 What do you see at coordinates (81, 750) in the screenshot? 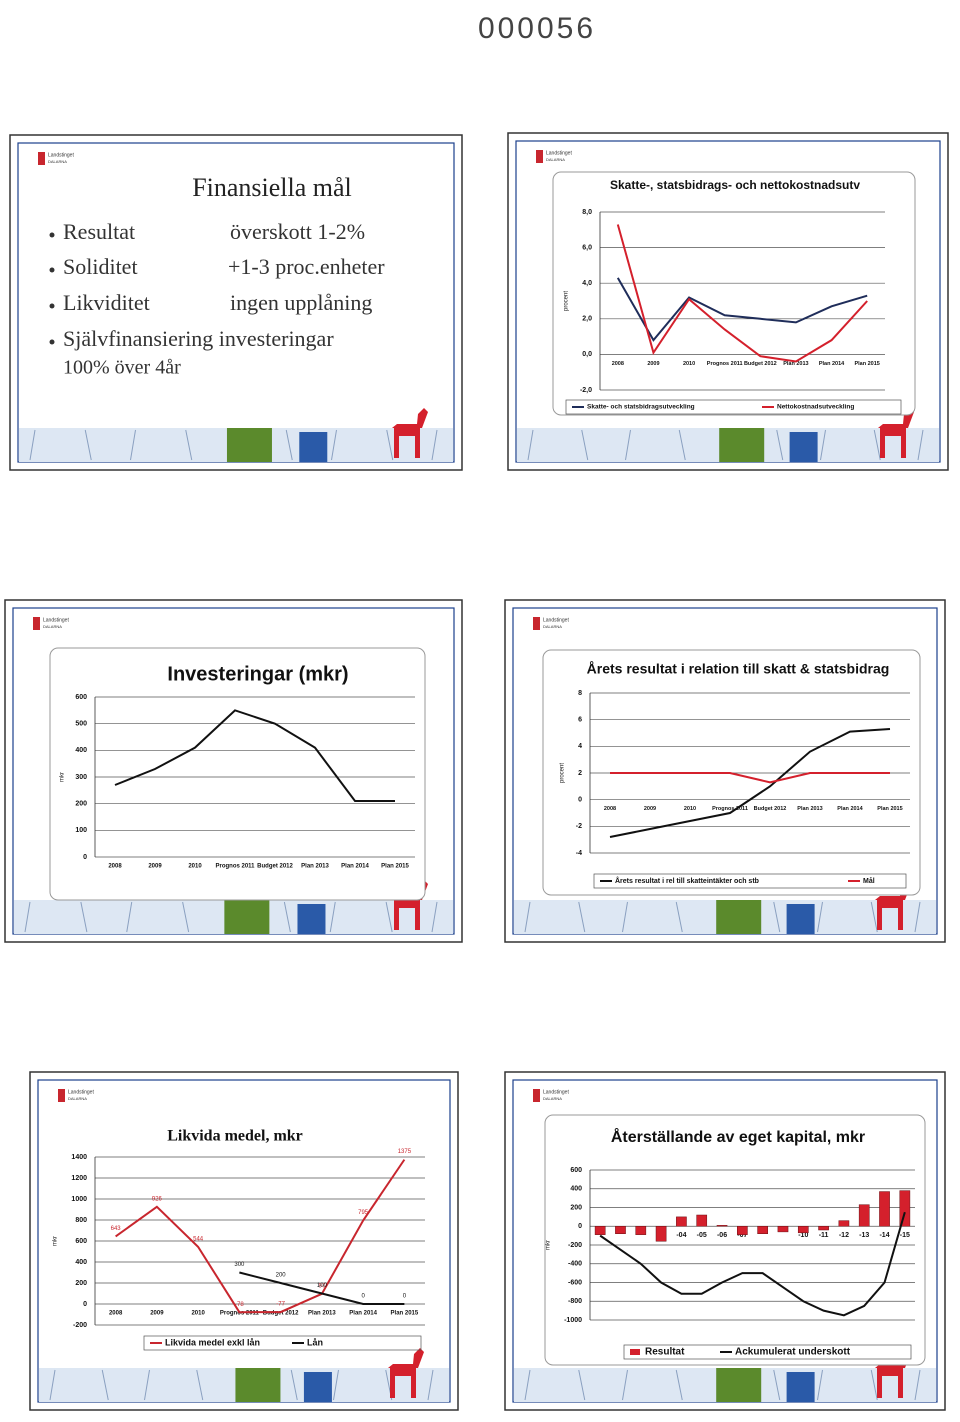
I see `y-tick-label: 400` at bounding box center [81, 750].